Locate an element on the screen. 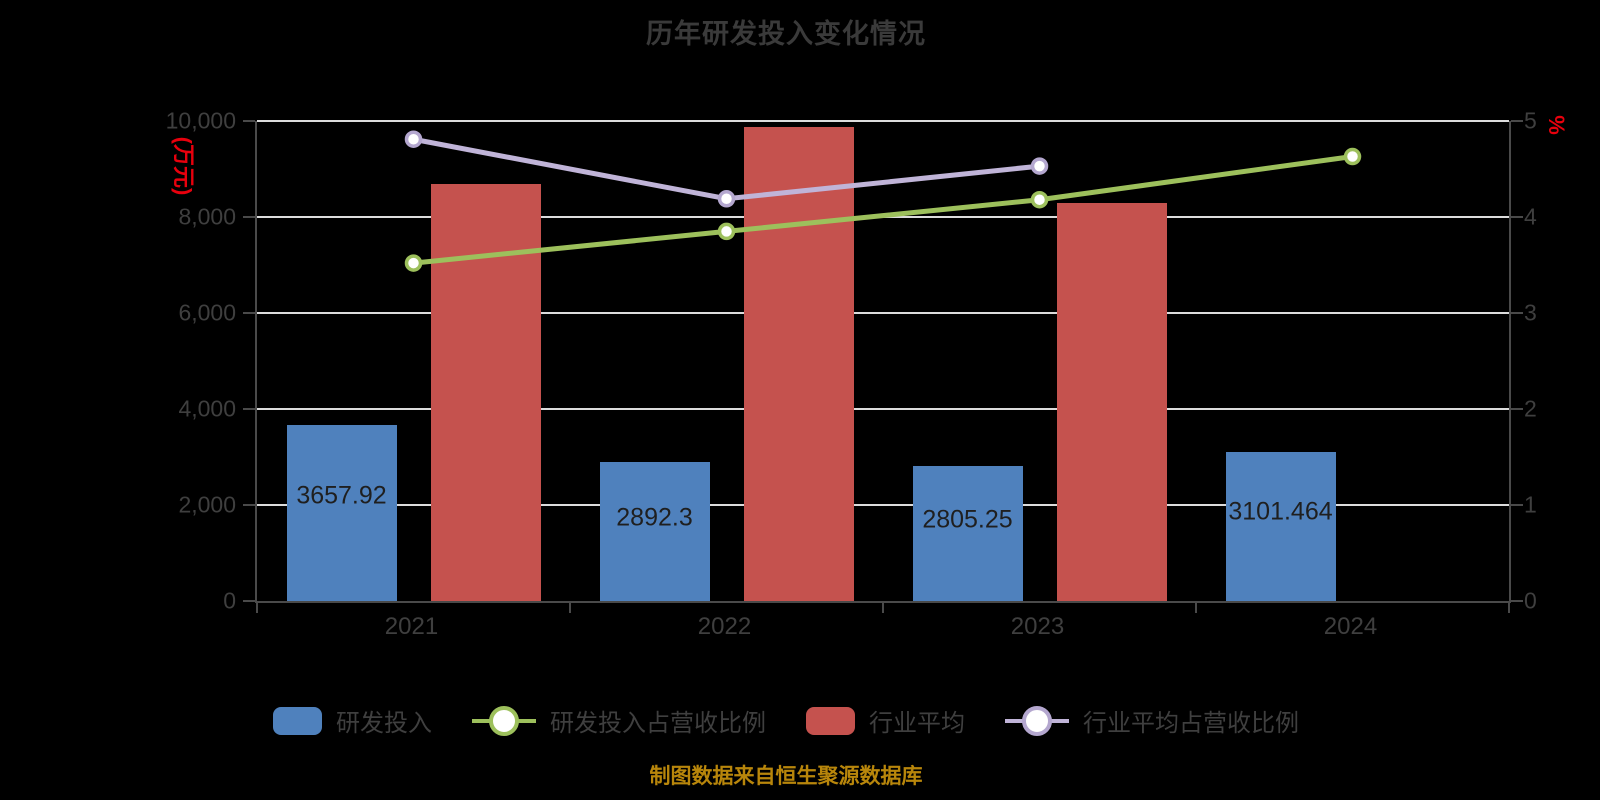  x-axis-label: 2023 is located at coordinates (1037, 626).